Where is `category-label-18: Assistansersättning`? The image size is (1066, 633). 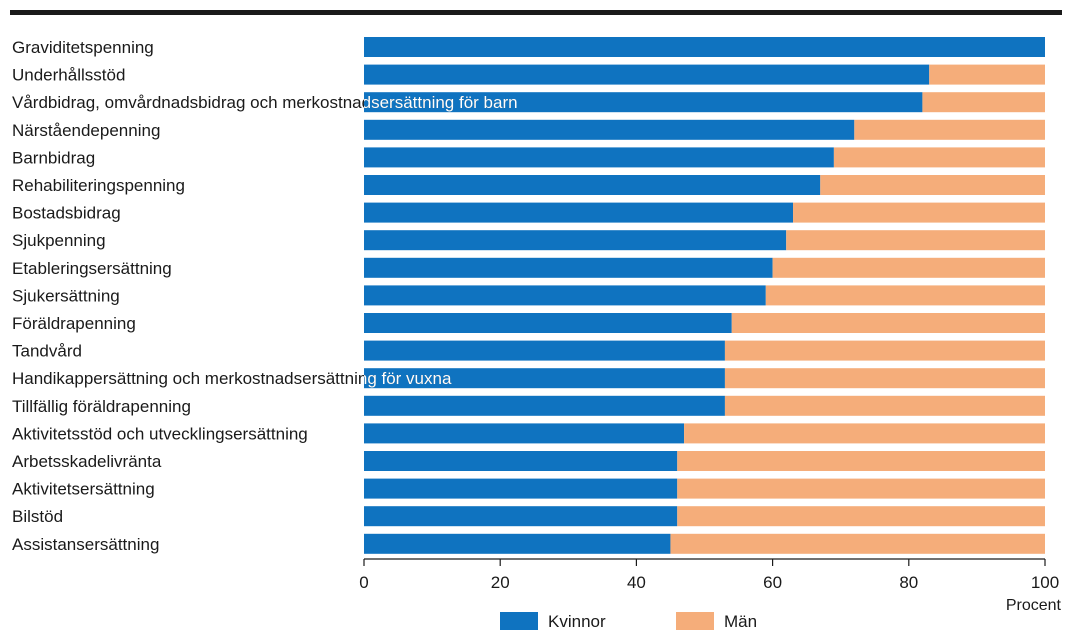 category-label-18: Assistansersättning is located at coordinates (85, 544).